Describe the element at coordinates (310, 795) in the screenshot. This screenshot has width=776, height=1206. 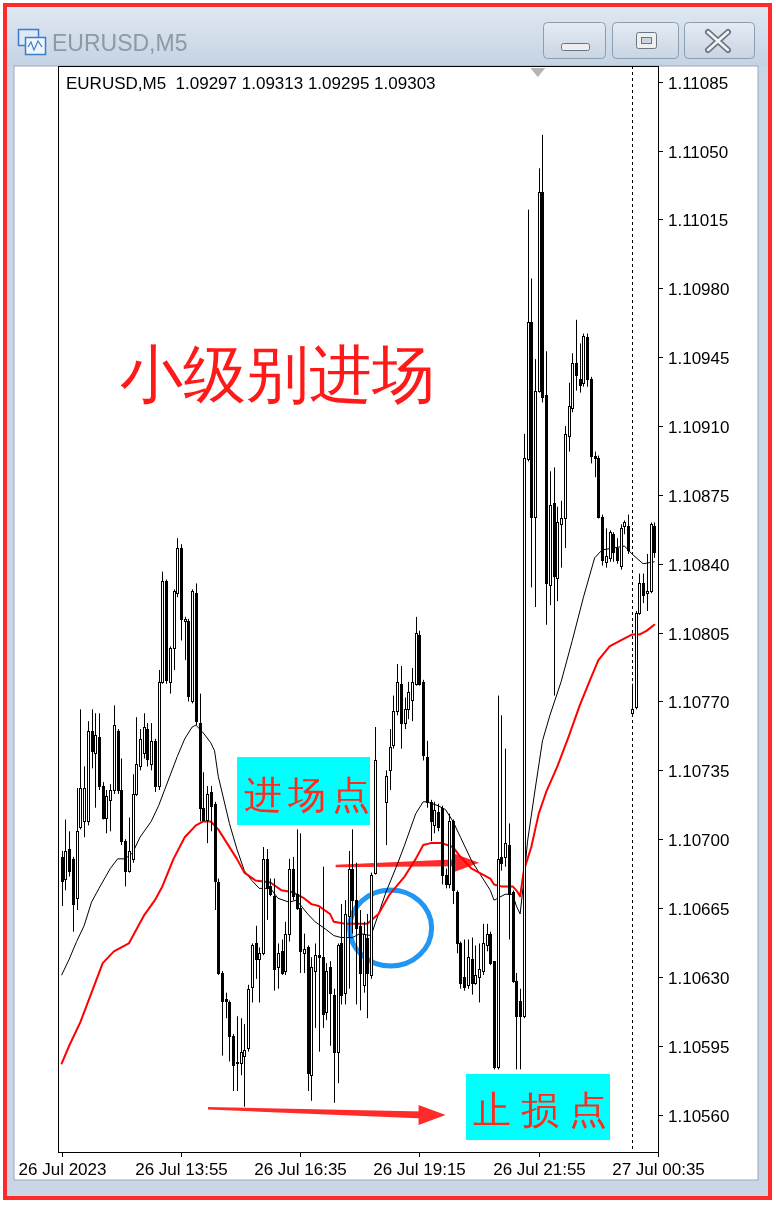
I see `annotation: 进场点` at that location.